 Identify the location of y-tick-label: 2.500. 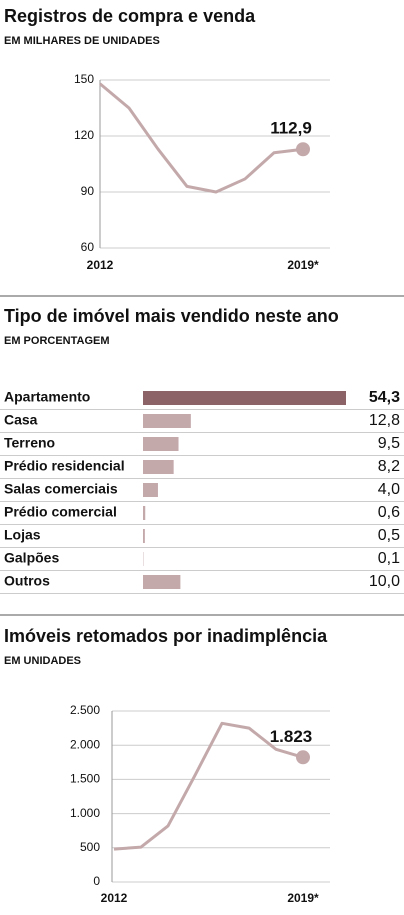
(85, 710).